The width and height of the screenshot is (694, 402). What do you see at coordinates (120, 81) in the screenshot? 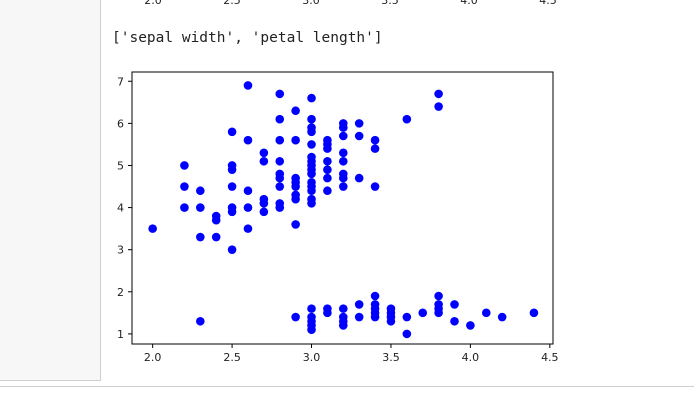
I see `y-tick-label: 7` at bounding box center [120, 81].